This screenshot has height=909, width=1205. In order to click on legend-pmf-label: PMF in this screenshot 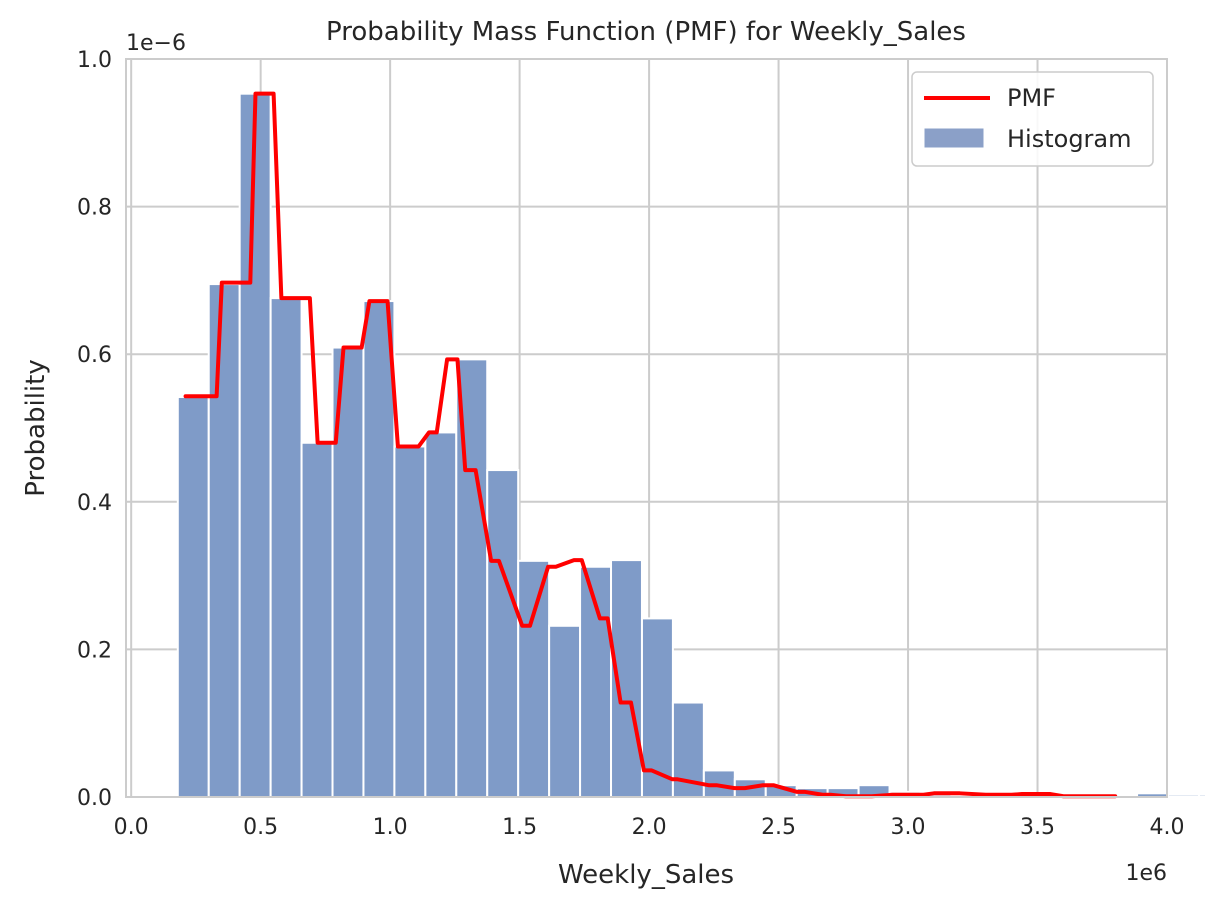, I will do `click(1031, 98)`.